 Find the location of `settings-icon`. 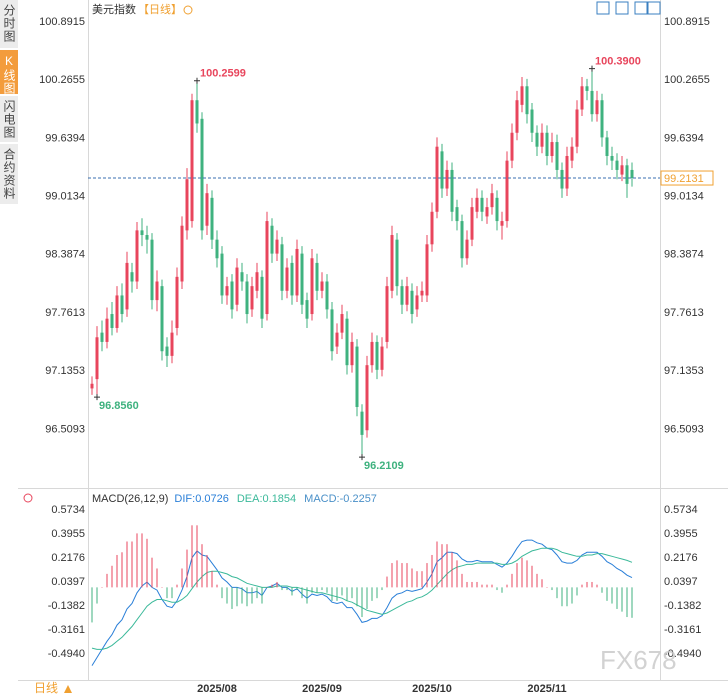

settings-icon is located at coordinates (28, 498).